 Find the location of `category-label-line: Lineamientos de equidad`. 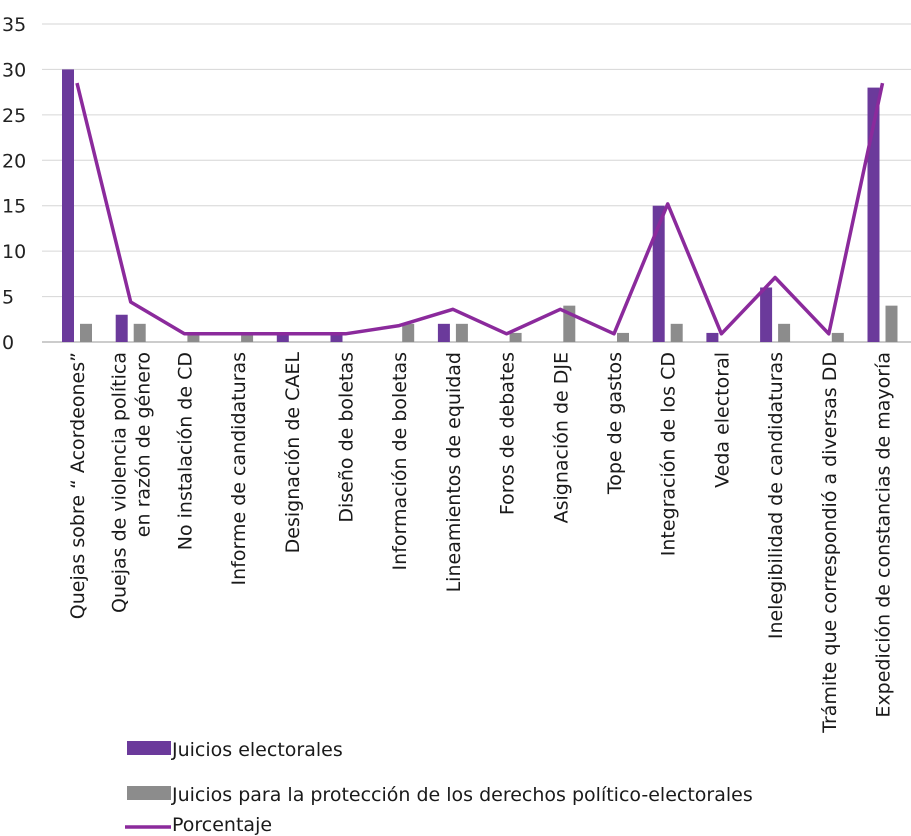

category-label-line: Lineamientos de equidad is located at coordinates (454, 472).